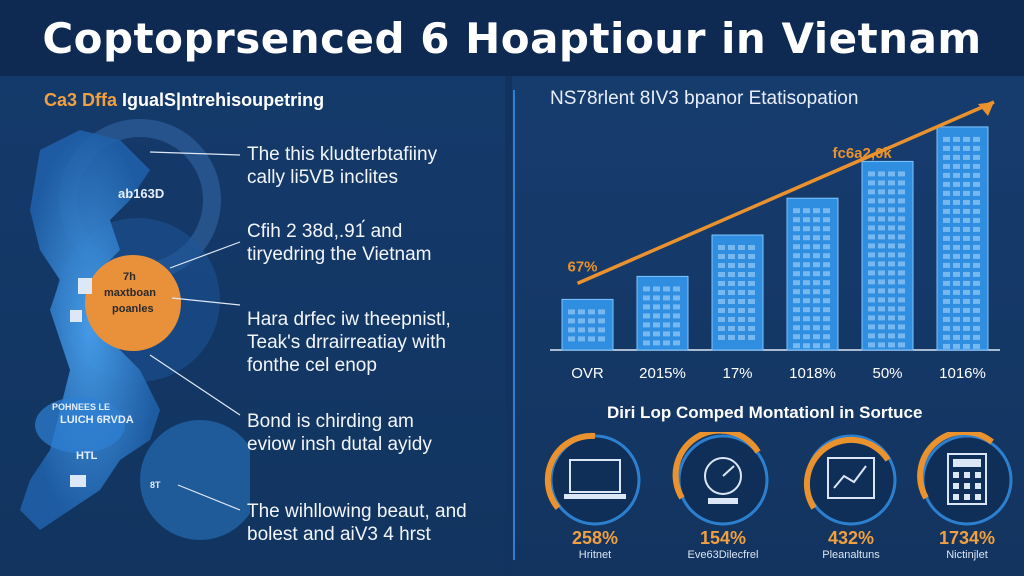 The image size is (1024, 576). I want to click on map-label: ab163D, so click(141, 193).